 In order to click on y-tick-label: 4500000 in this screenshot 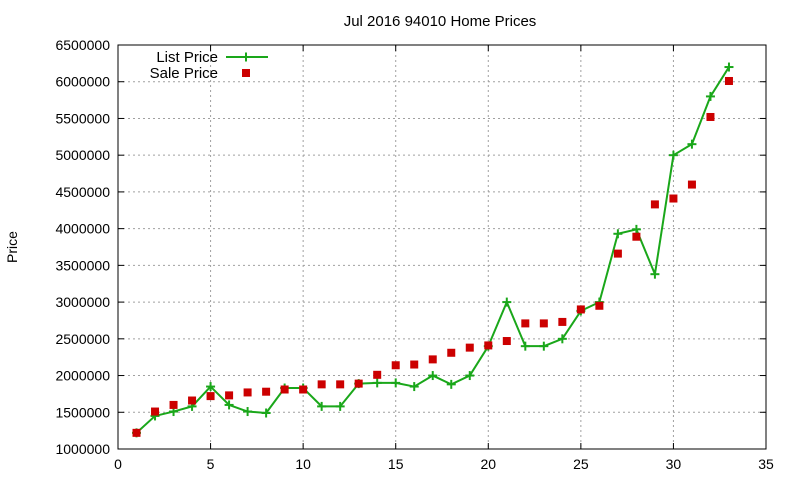, I will do `click(82, 192)`.